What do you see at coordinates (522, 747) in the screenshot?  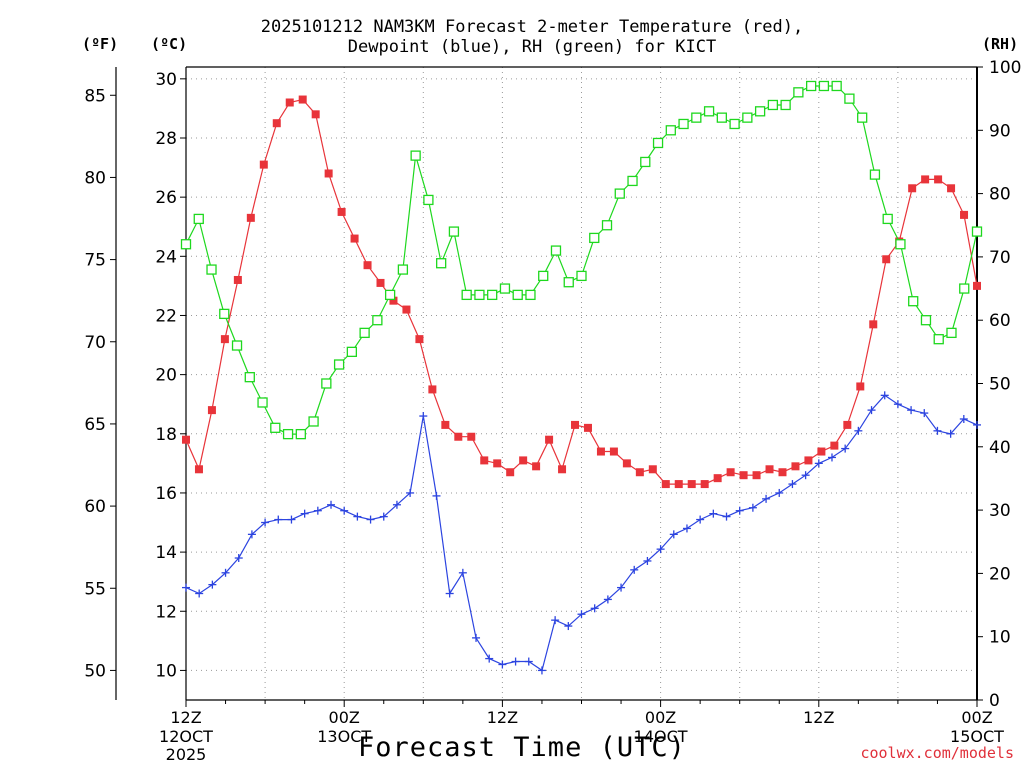 I see `x-axis-title: Forecast Time (UTC)` at bounding box center [522, 747].